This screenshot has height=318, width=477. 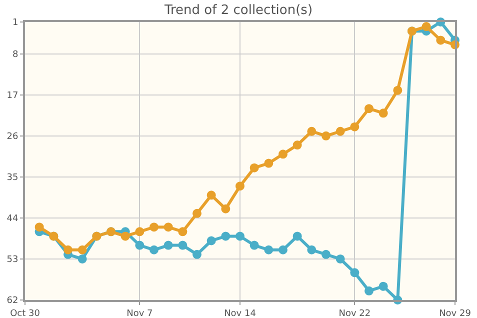 What do you see at coordinates (139, 313) in the screenshot?
I see `x-tick-label: Nov 7` at bounding box center [139, 313].